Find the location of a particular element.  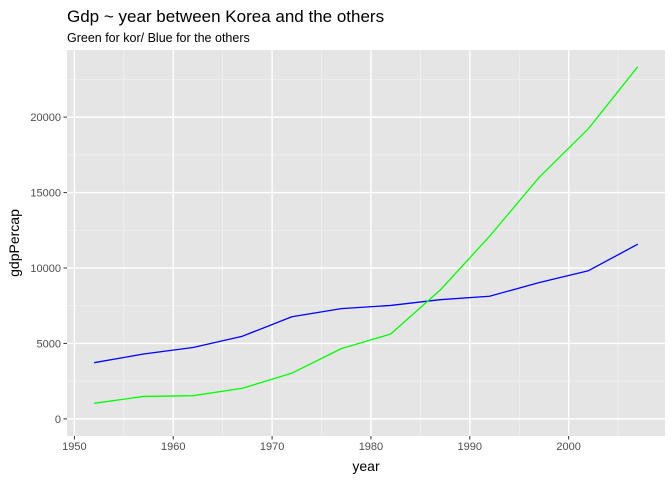

y-tick-label: 10000 is located at coordinates (45, 269).